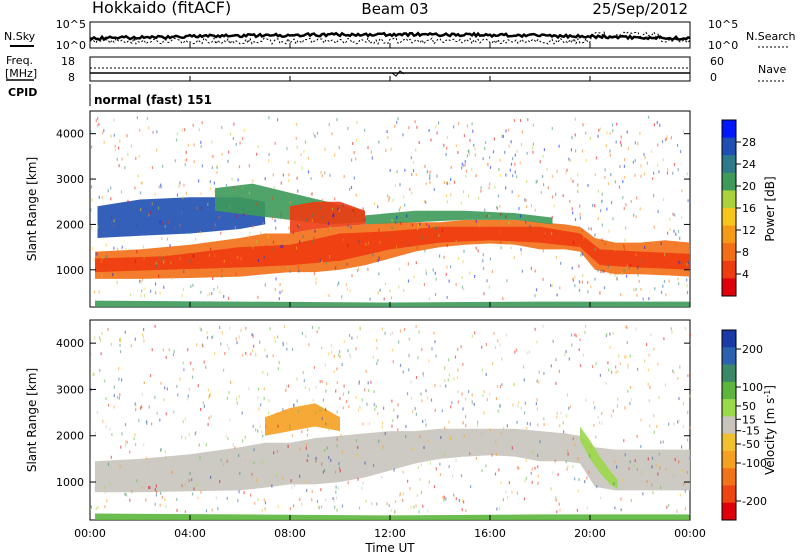 The width and height of the screenshot is (800, 554). What do you see at coordinates (770, 430) in the screenshot?
I see `velocity-colorbar-label: Velocity [m s-1]` at bounding box center [770, 430].